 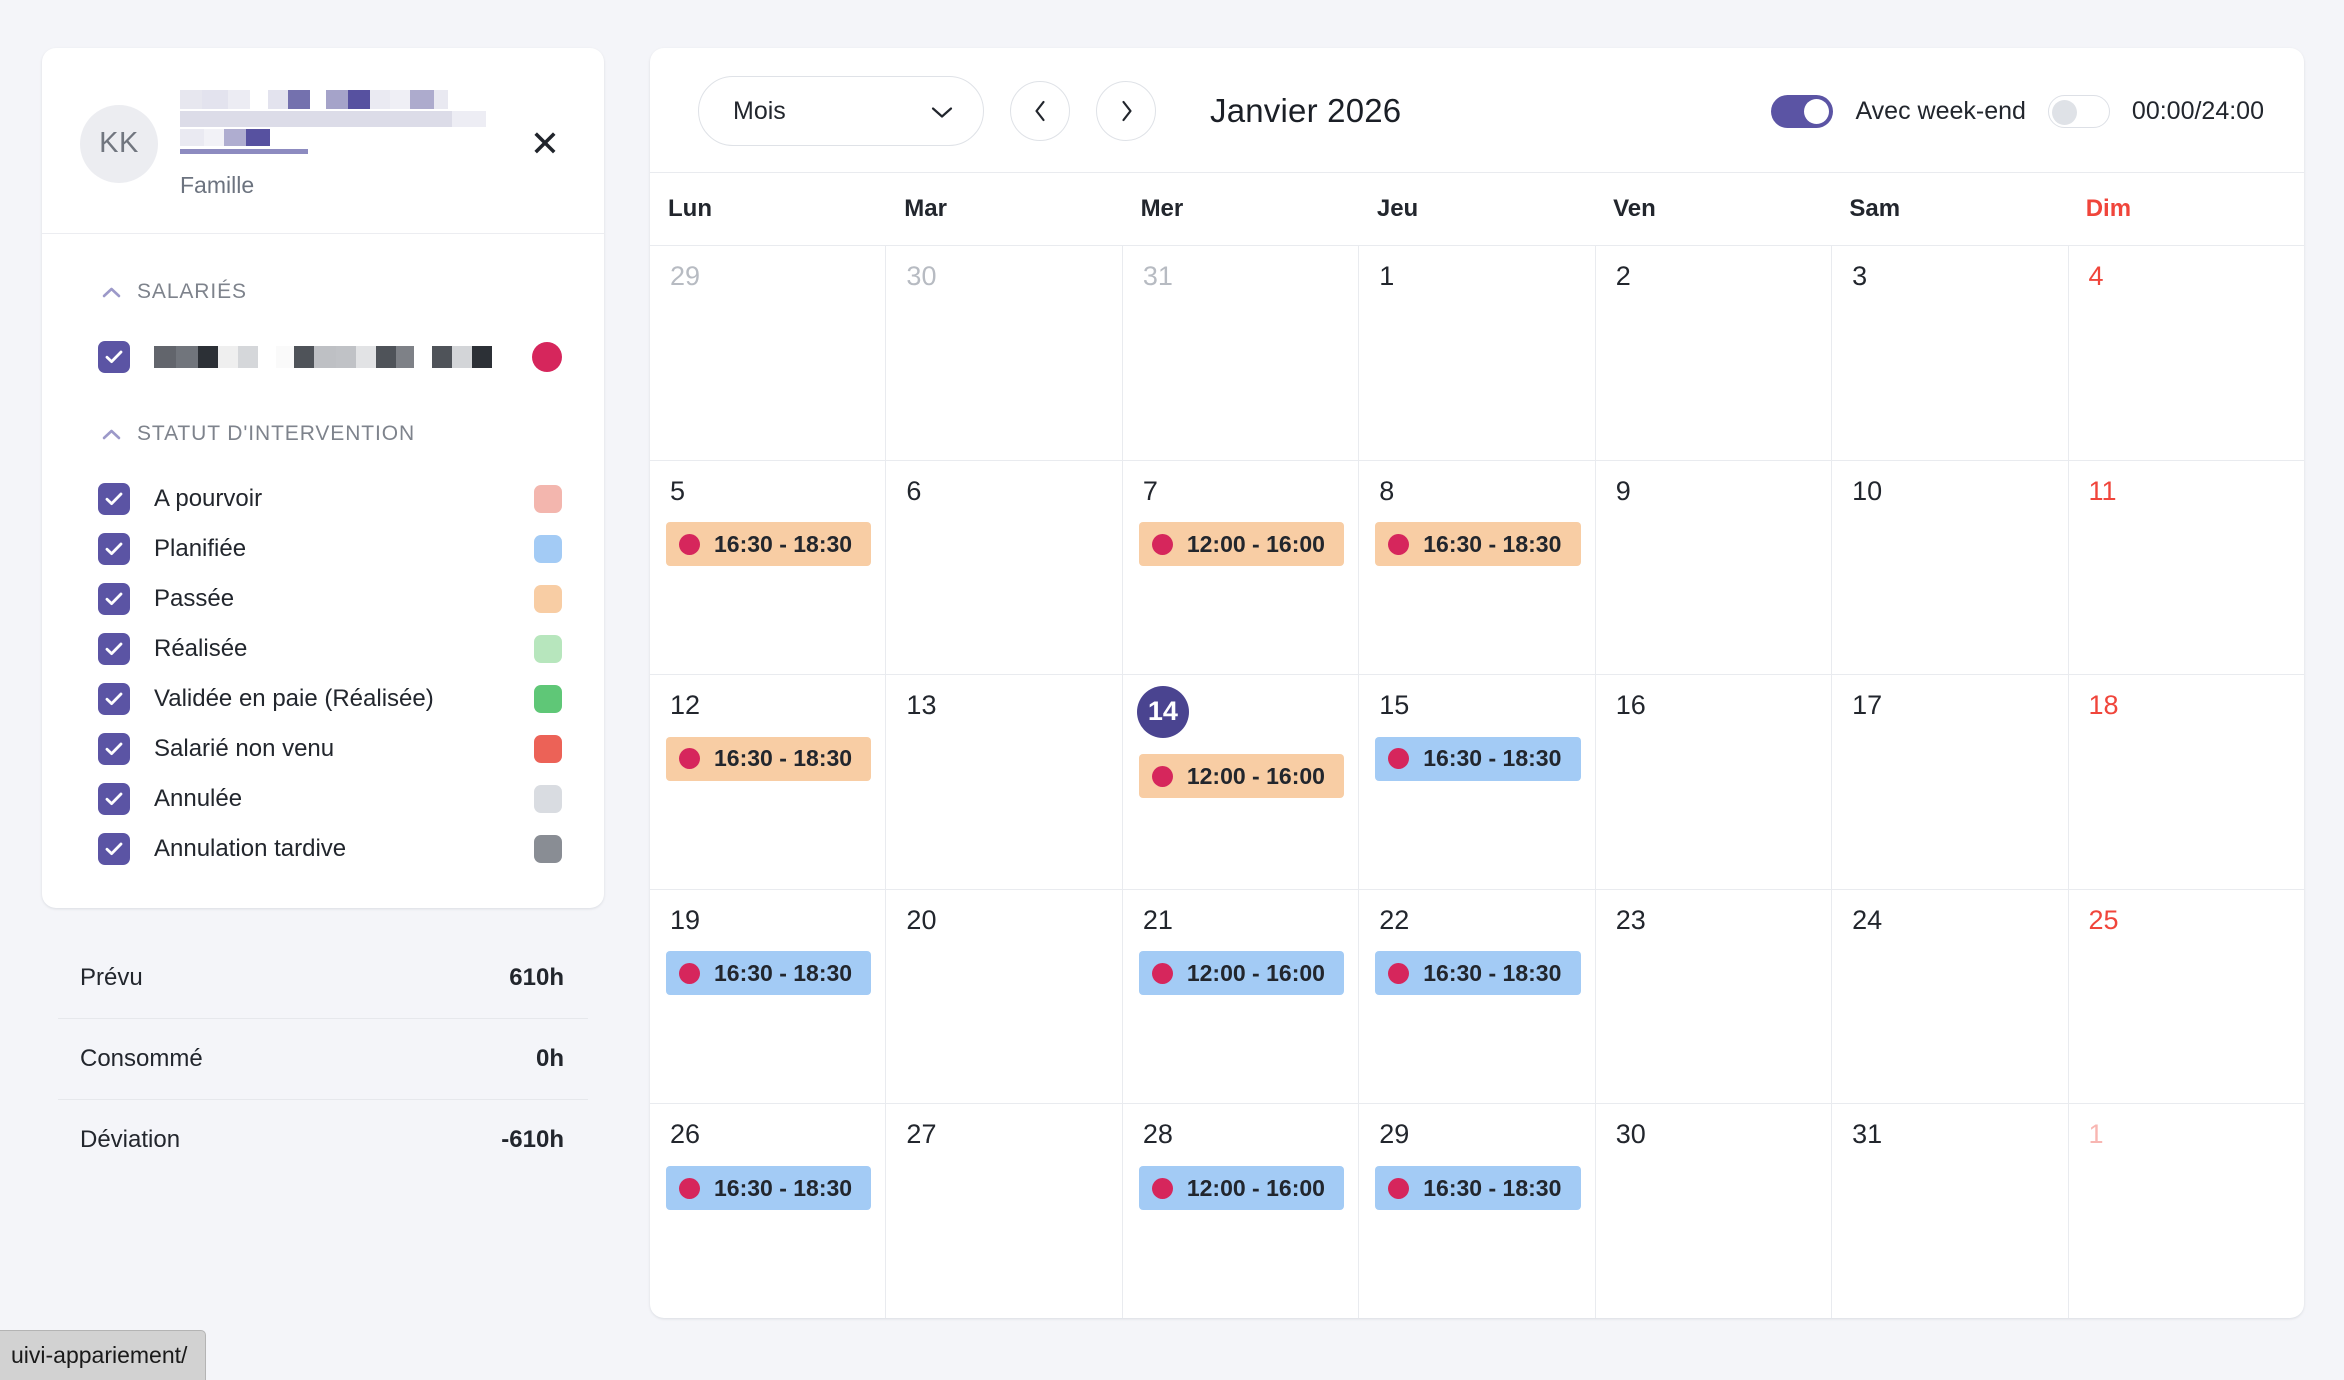 I want to click on calendar-day-cell: 2, so click(x=1714, y=353).